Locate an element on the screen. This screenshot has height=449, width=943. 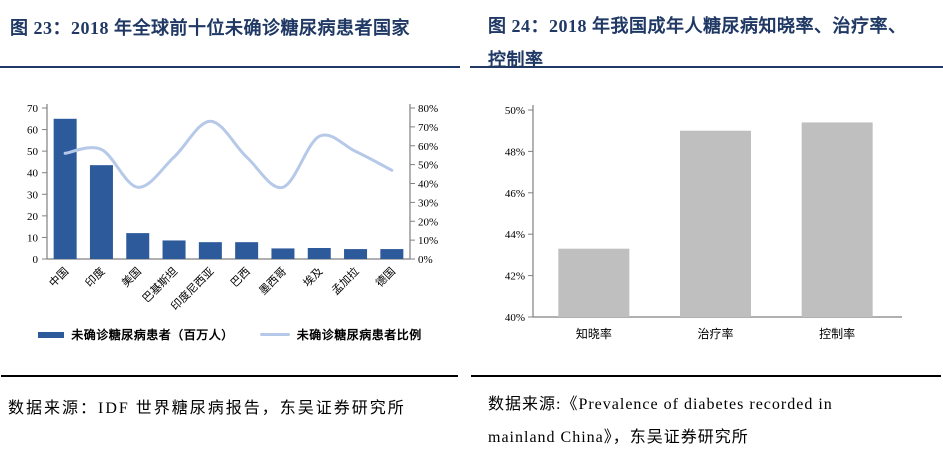
right-axis-tick-label: 20% is located at coordinates (428, 222).